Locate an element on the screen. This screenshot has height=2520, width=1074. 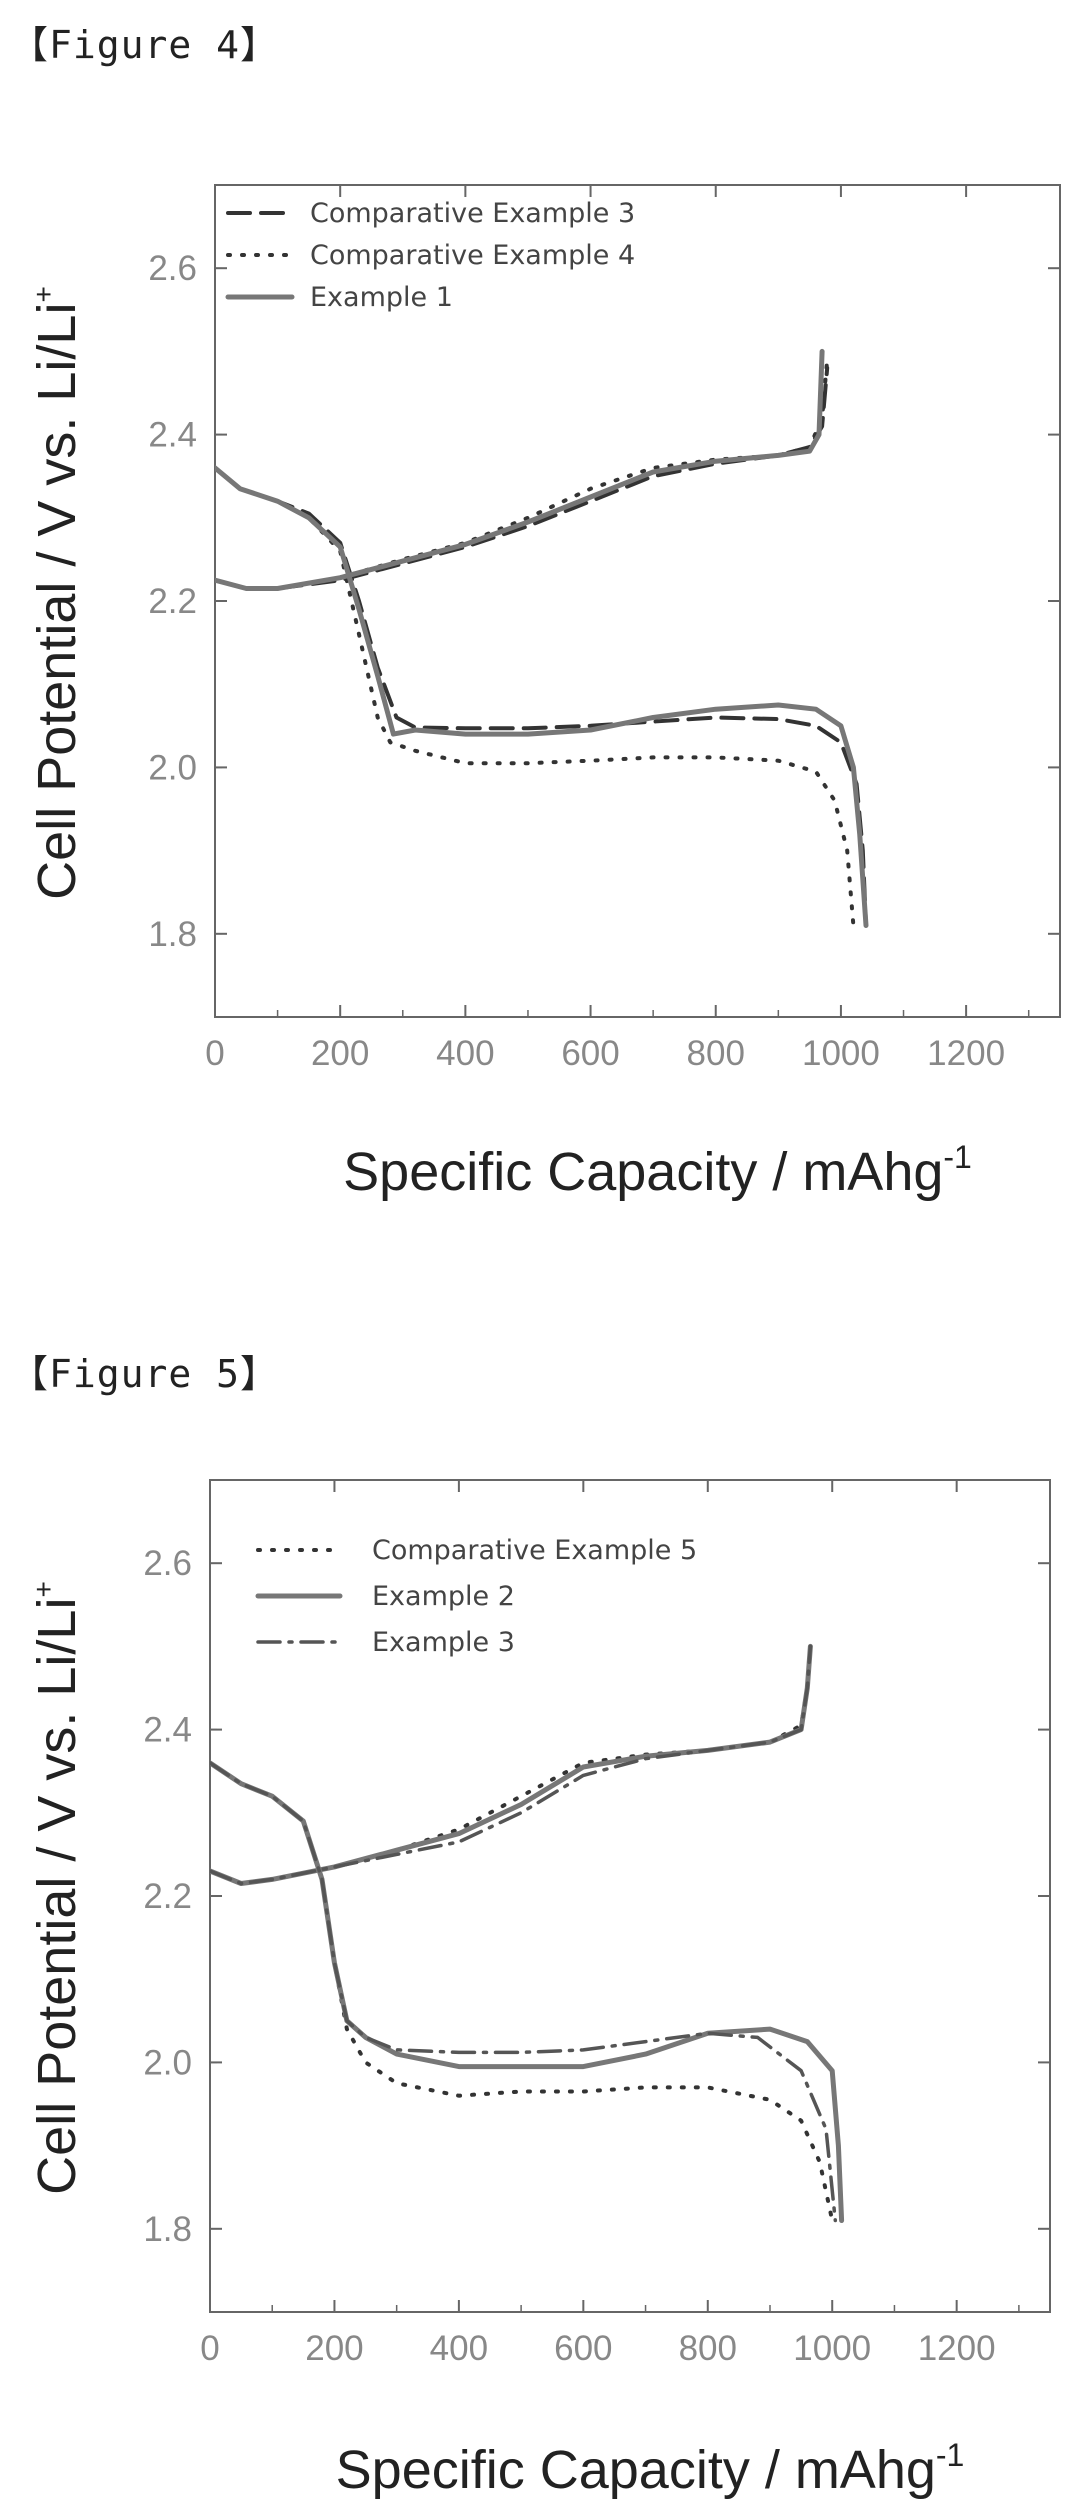
fig5-y-tick-label: 1.8 is located at coordinates (167, 2229).